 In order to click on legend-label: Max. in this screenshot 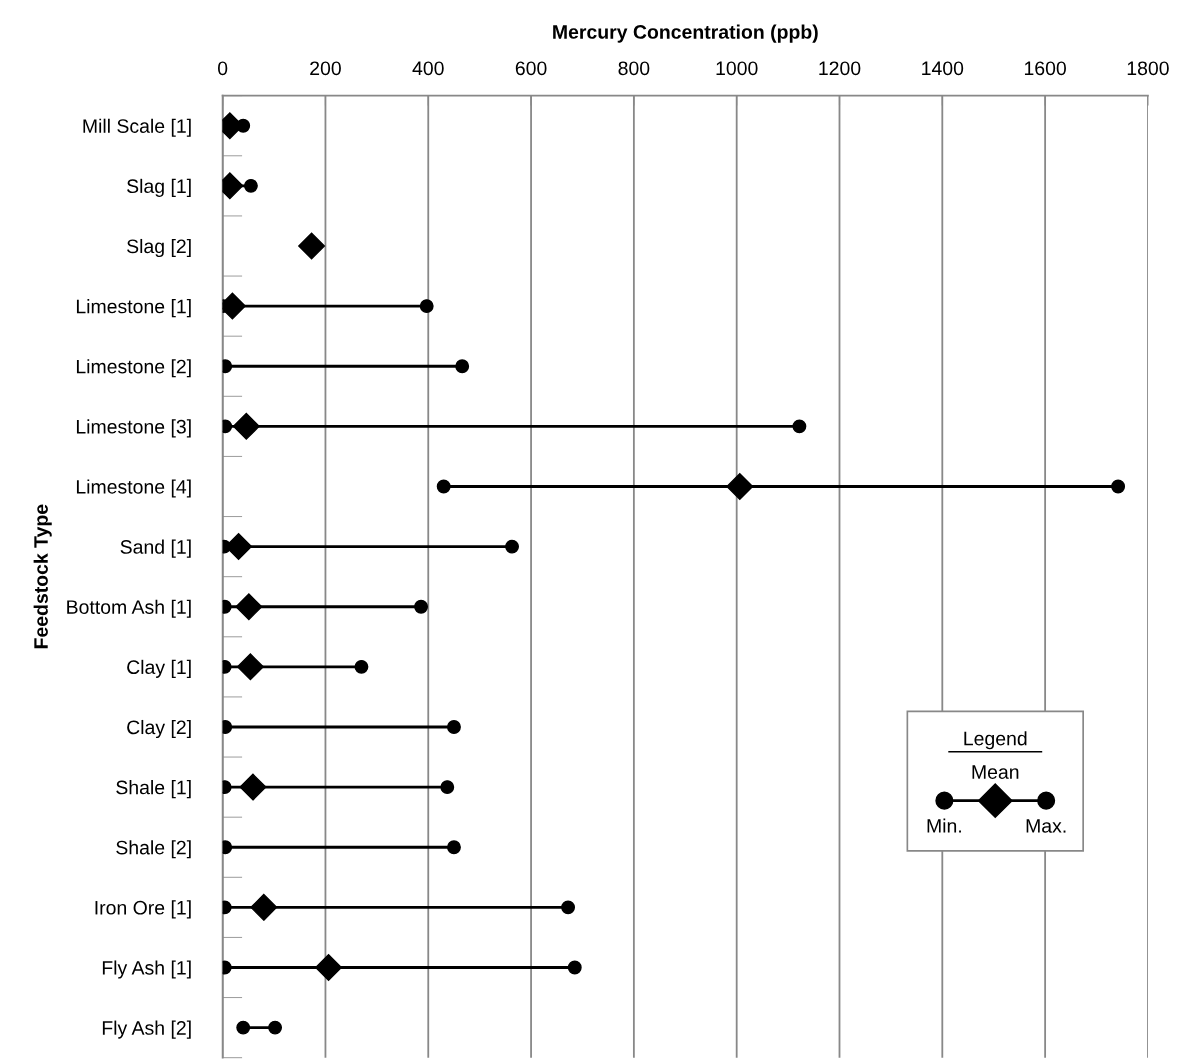, I will do `click(1046, 826)`.